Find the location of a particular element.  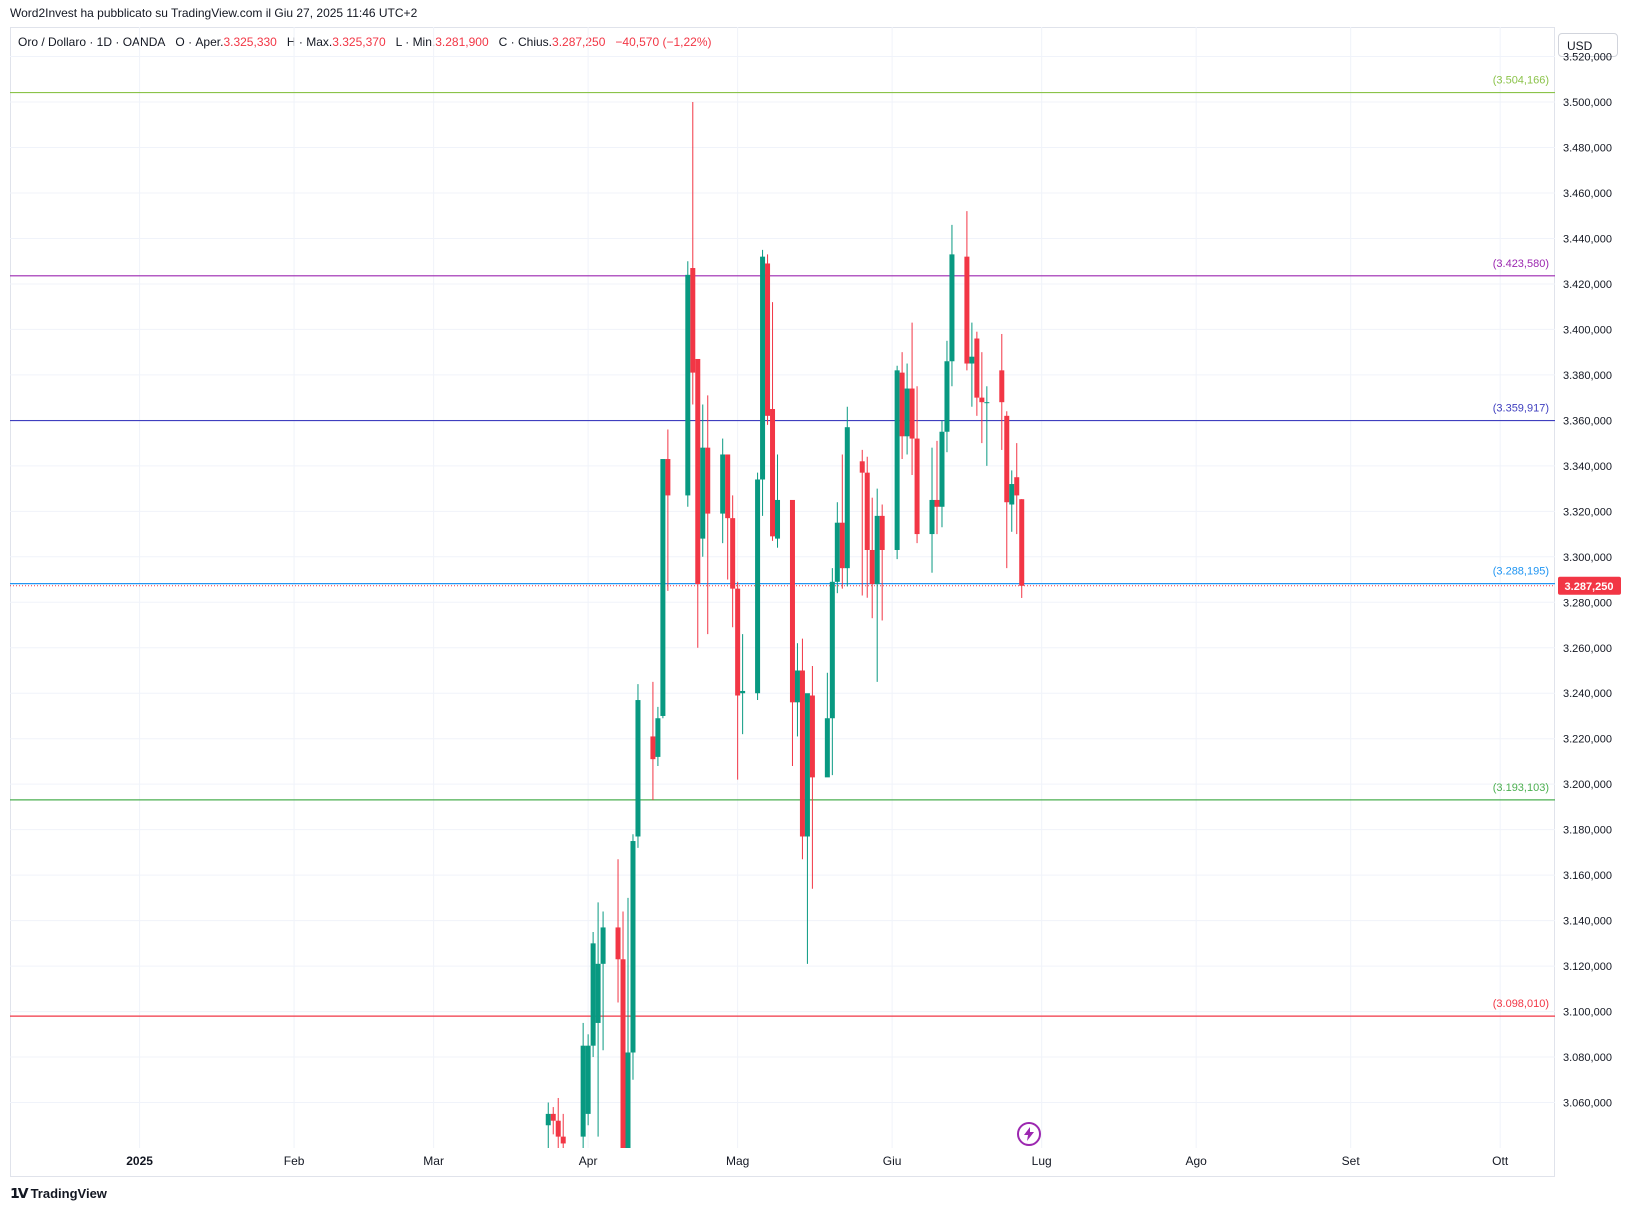

price-tick-label: 3.340,000 is located at coordinates (1587, 467).